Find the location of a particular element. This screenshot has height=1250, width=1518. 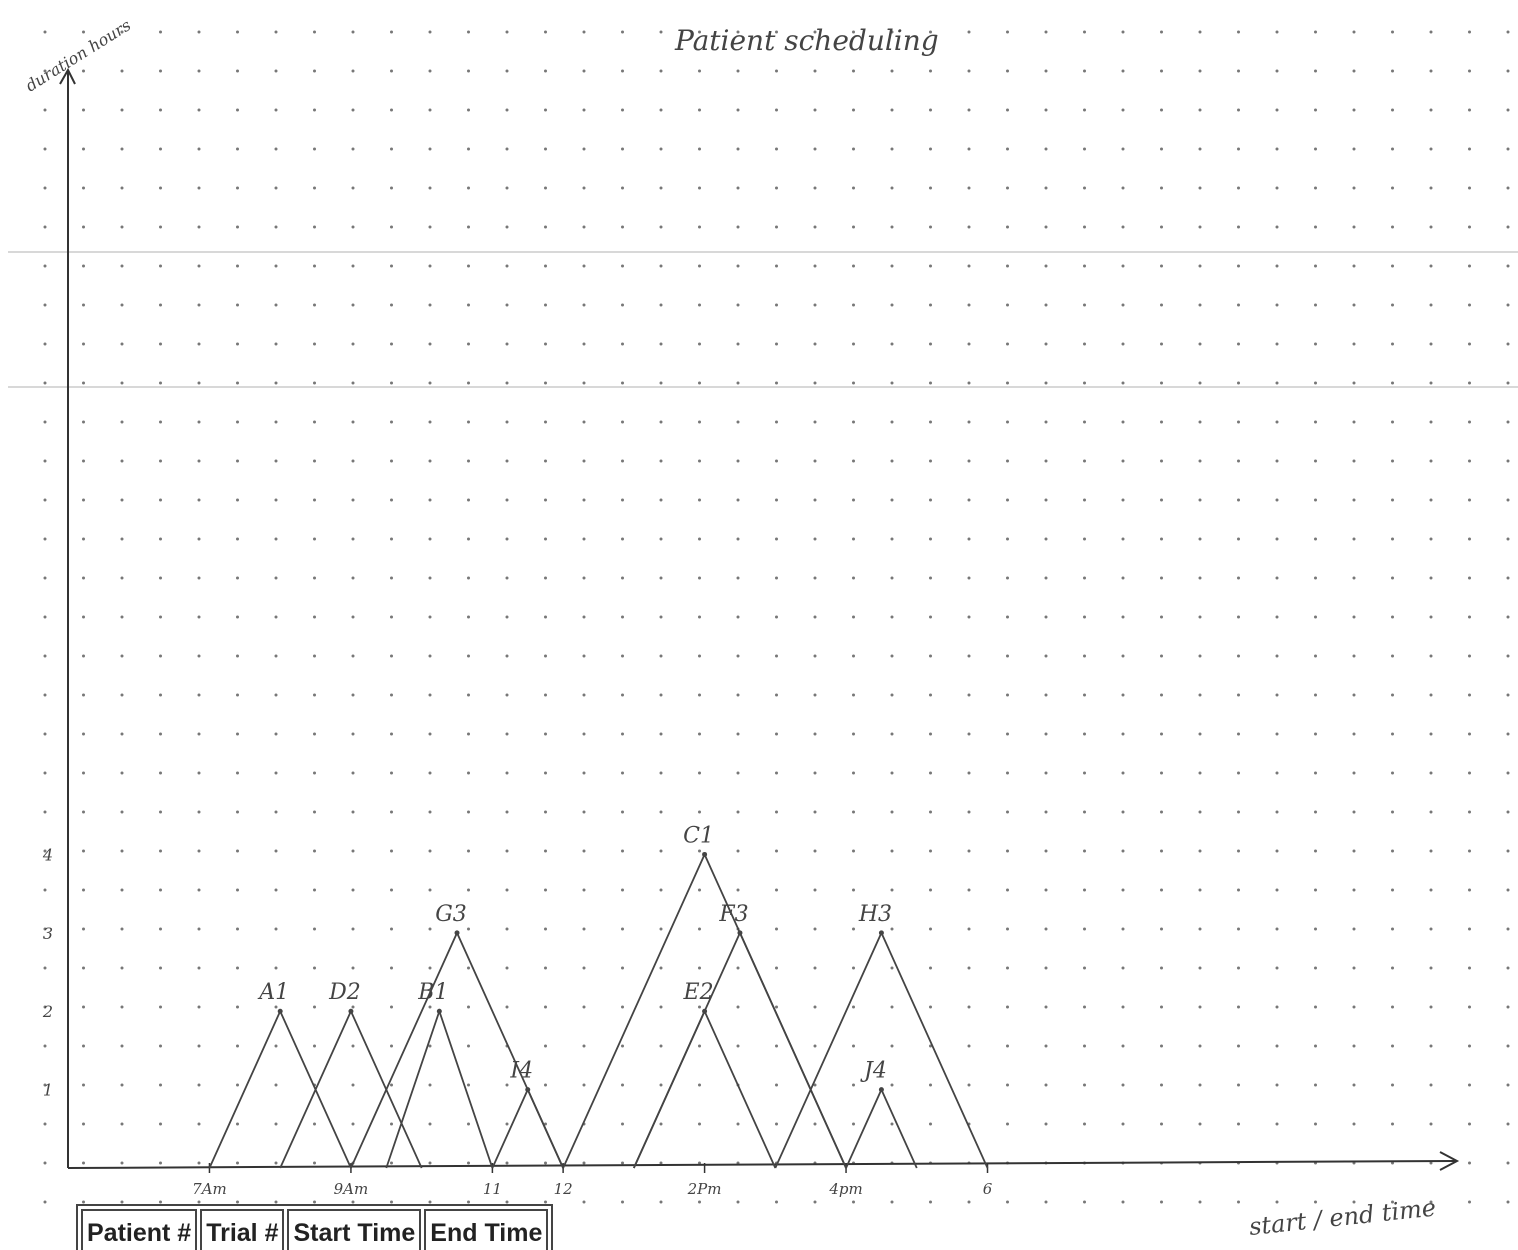

y-axis-arrow-icon is located at coordinates (67, 76).